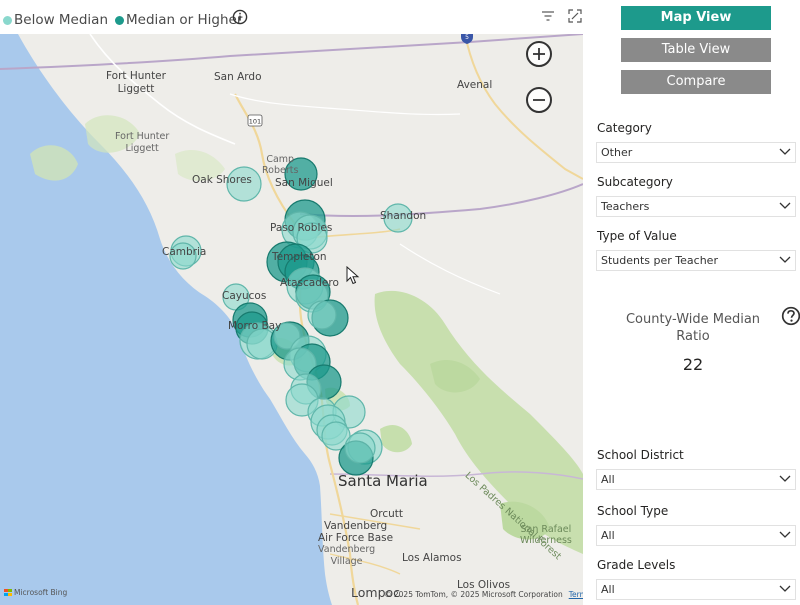 The image size is (800, 605). Describe the element at coordinates (383, 481) in the screenshot. I see `map-label-santa-maria: Santa Maria` at that location.